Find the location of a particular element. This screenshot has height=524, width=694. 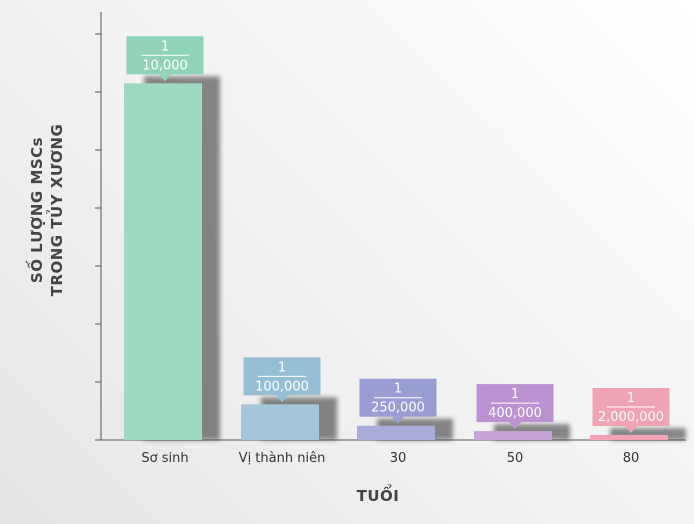

value-callout: 1 250,000 is located at coordinates (398, 401).